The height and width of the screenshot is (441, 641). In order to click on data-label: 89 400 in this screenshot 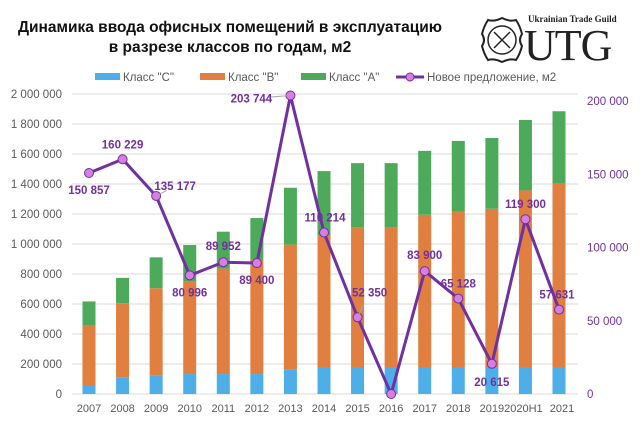, I will do `click(256, 281)`.